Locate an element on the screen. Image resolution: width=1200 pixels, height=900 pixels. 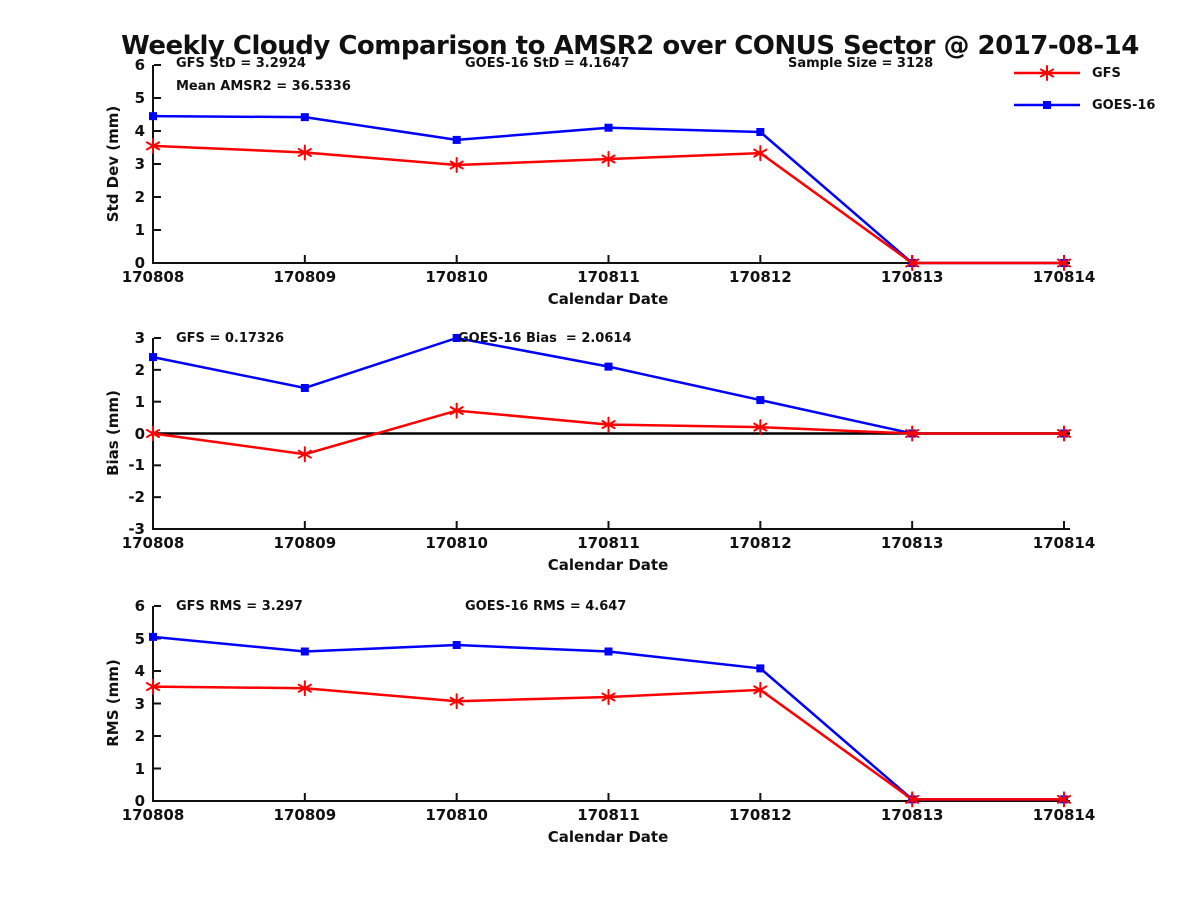
legend-label-gfs: GFS is located at coordinates (1106, 73).